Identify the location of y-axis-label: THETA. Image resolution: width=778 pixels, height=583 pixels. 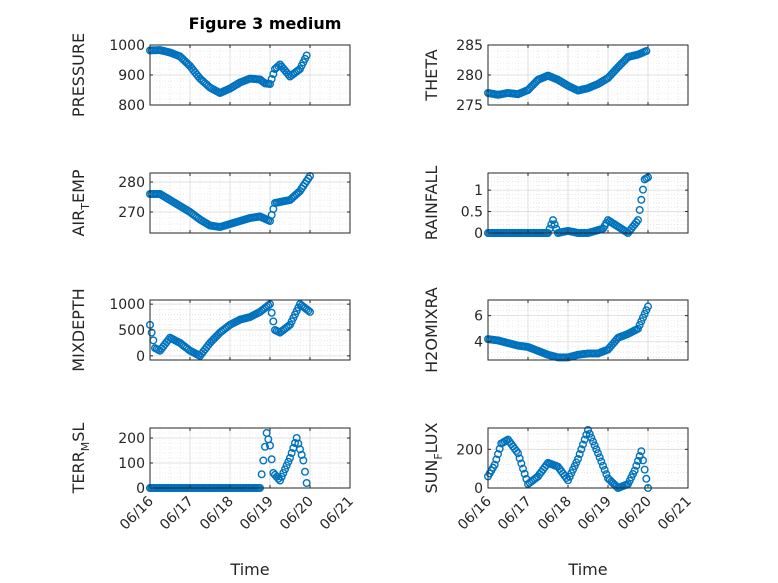
(431, 75).